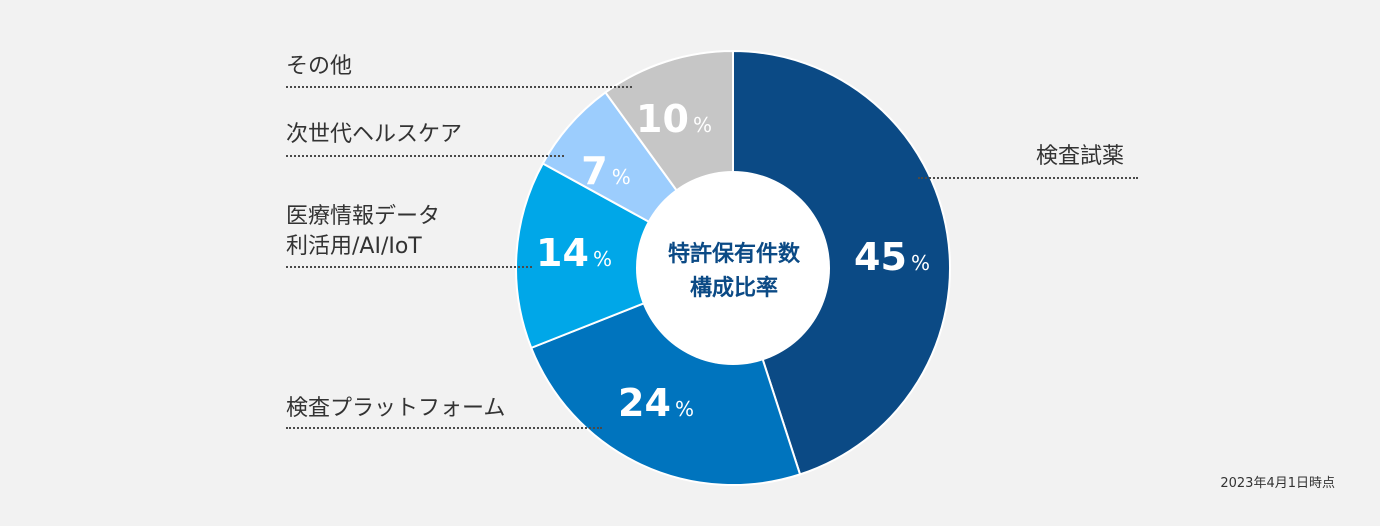 The width and height of the screenshot is (1380, 526). I want to click on slice-value-label-3: 7%, so click(605, 171).